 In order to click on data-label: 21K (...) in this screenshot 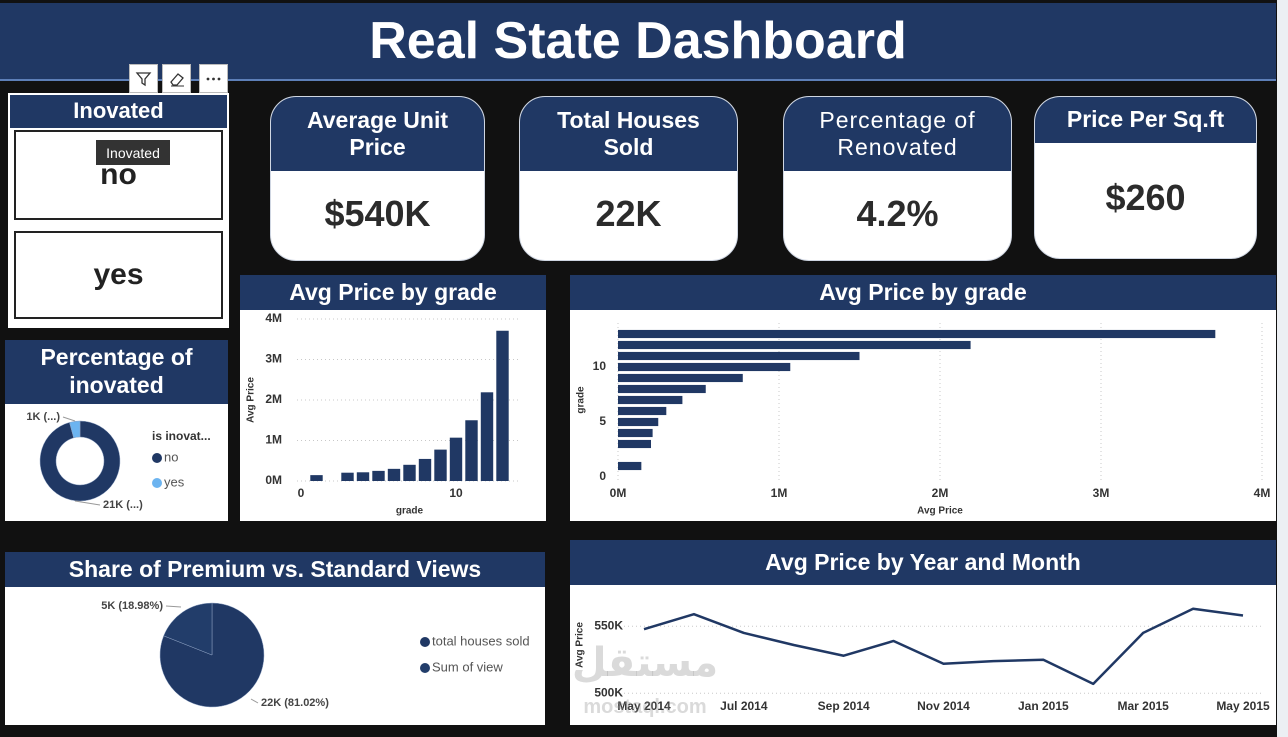, I will do `click(123, 505)`.